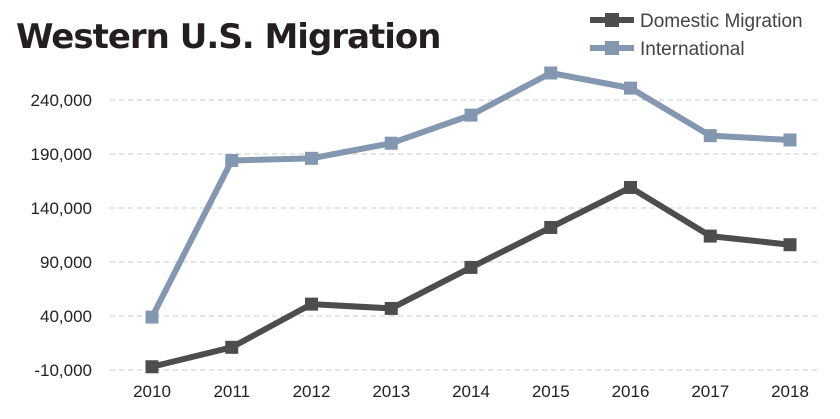  What do you see at coordinates (66, 262) in the screenshot?
I see `y-tick-label: 90,000` at bounding box center [66, 262].